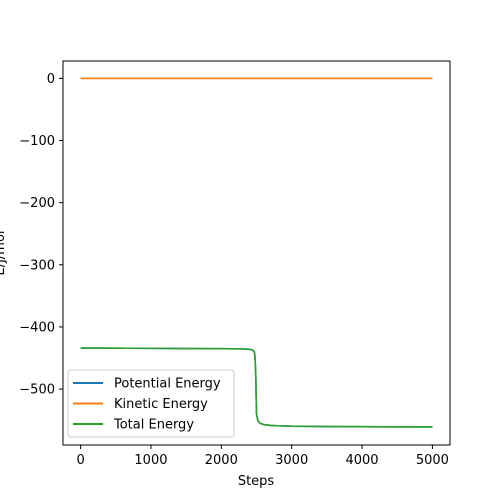 This screenshot has height=500, width=500. What do you see at coordinates (37, 265) in the screenshot?
I see `y-tick-label: −300` at bounding box center [37, 265].